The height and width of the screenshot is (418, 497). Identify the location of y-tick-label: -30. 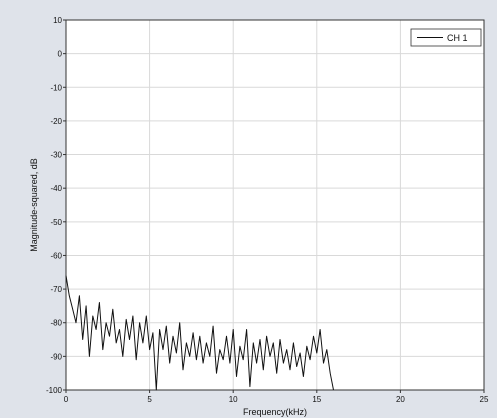
(56, 155).